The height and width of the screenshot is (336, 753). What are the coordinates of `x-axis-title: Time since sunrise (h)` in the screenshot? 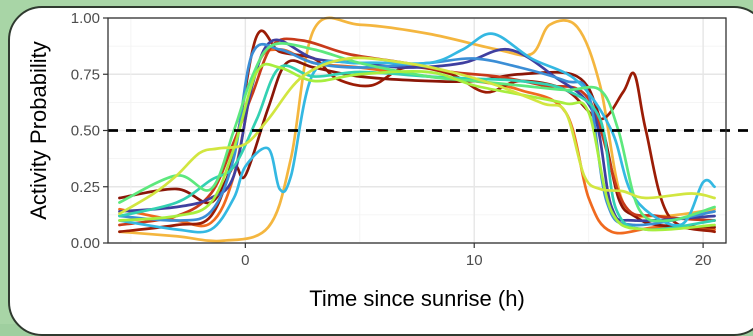 It's located at (417, 298).